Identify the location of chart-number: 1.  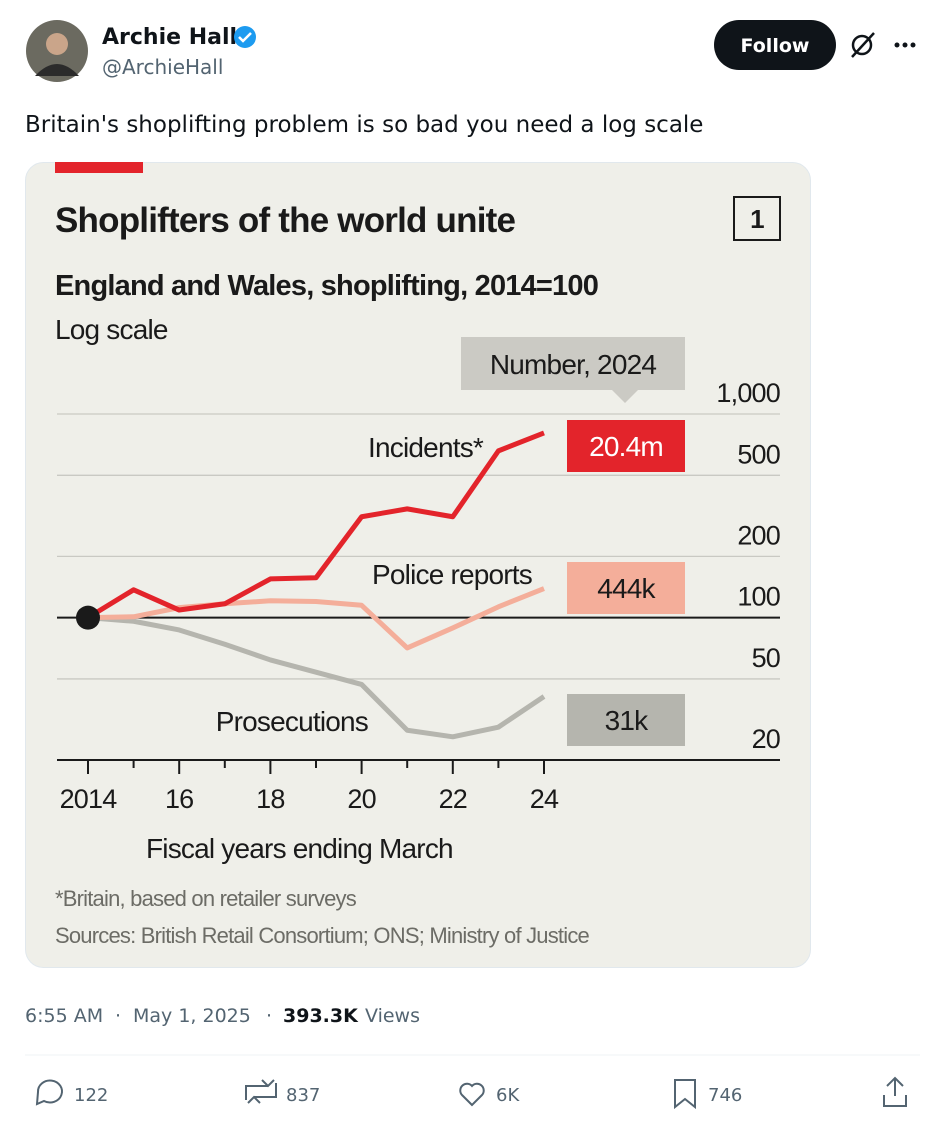
(757, 219).